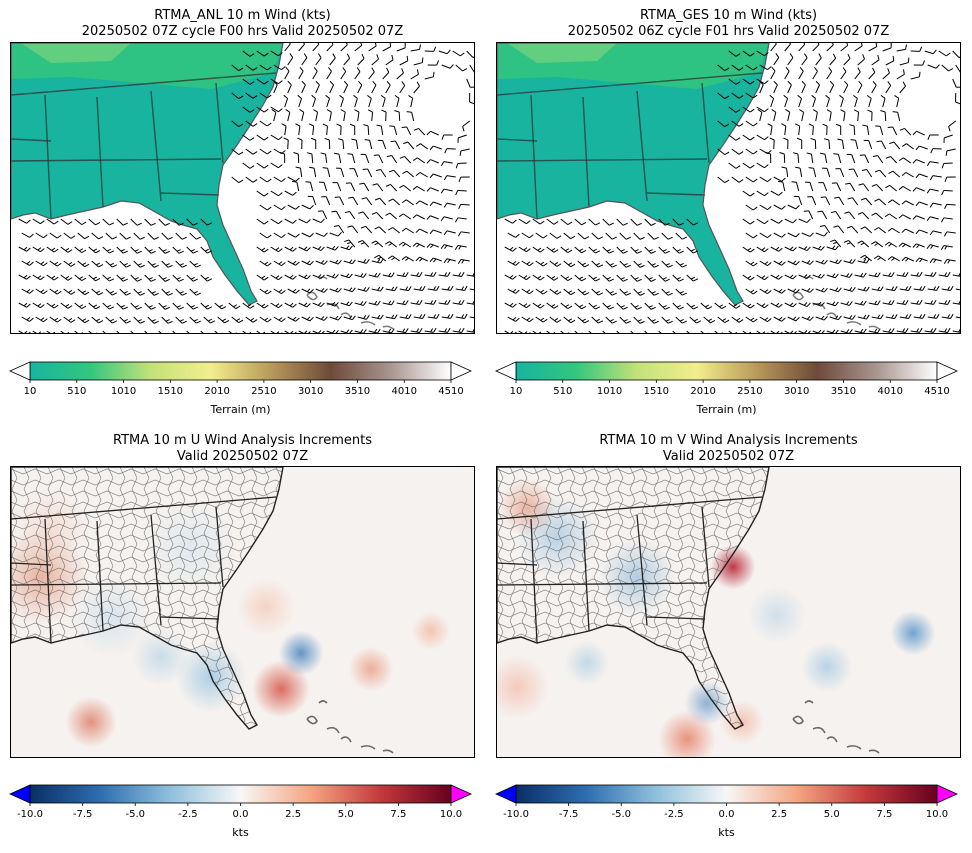 The width and height of the screenshot is (972, 853). I want to click on increment-colorbar-label-right: kts, so click(726, 832).